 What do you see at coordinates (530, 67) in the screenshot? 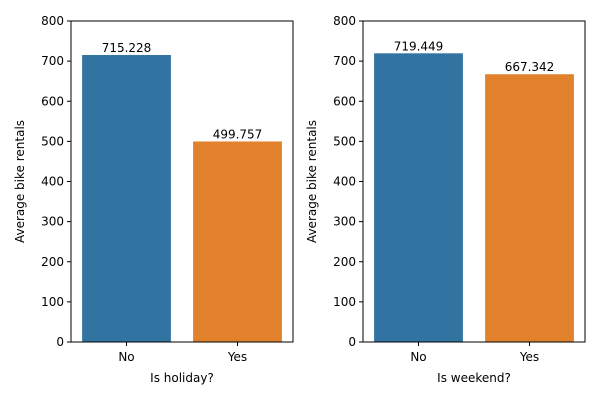
I see `bar-value-label: 667.342` at bounding box center [530, 67].